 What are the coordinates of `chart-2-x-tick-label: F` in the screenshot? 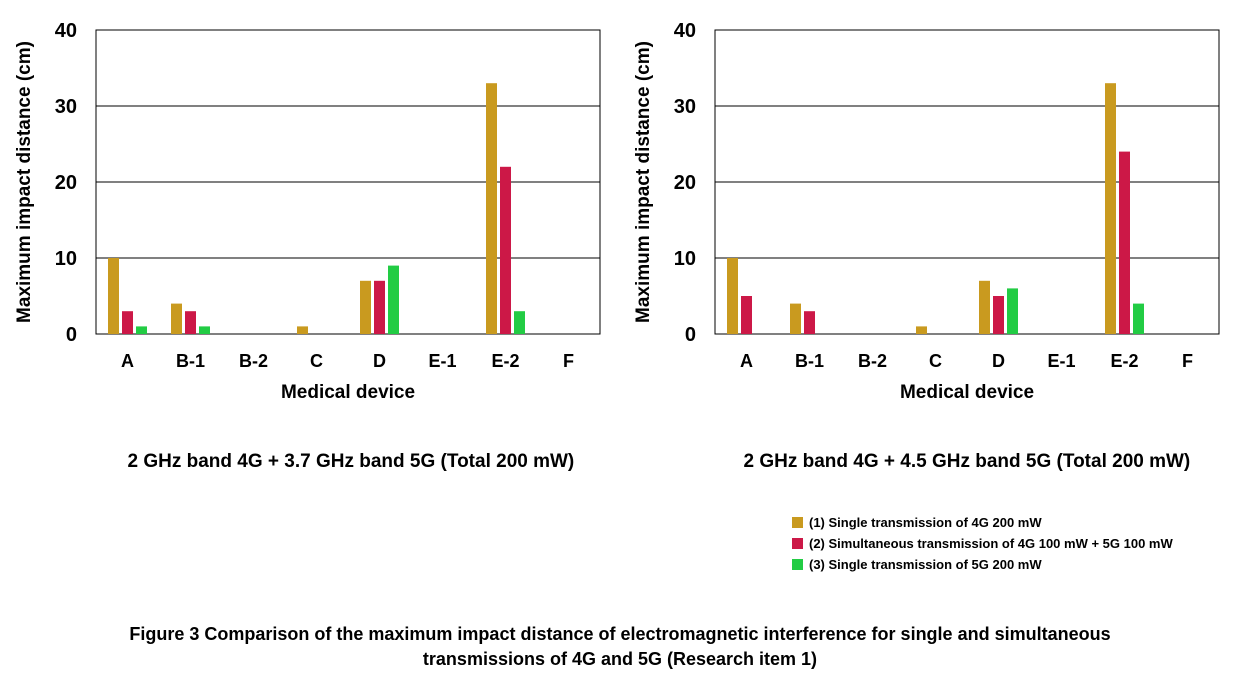 It's located at (1187, 361).